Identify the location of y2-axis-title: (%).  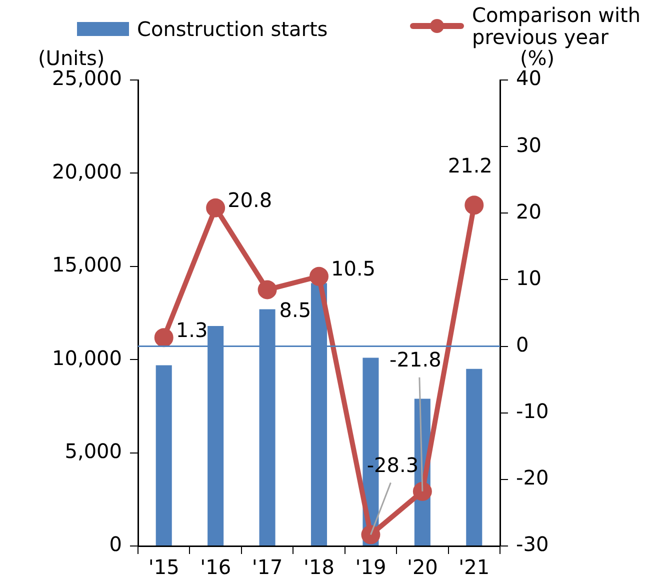
(537, 58).